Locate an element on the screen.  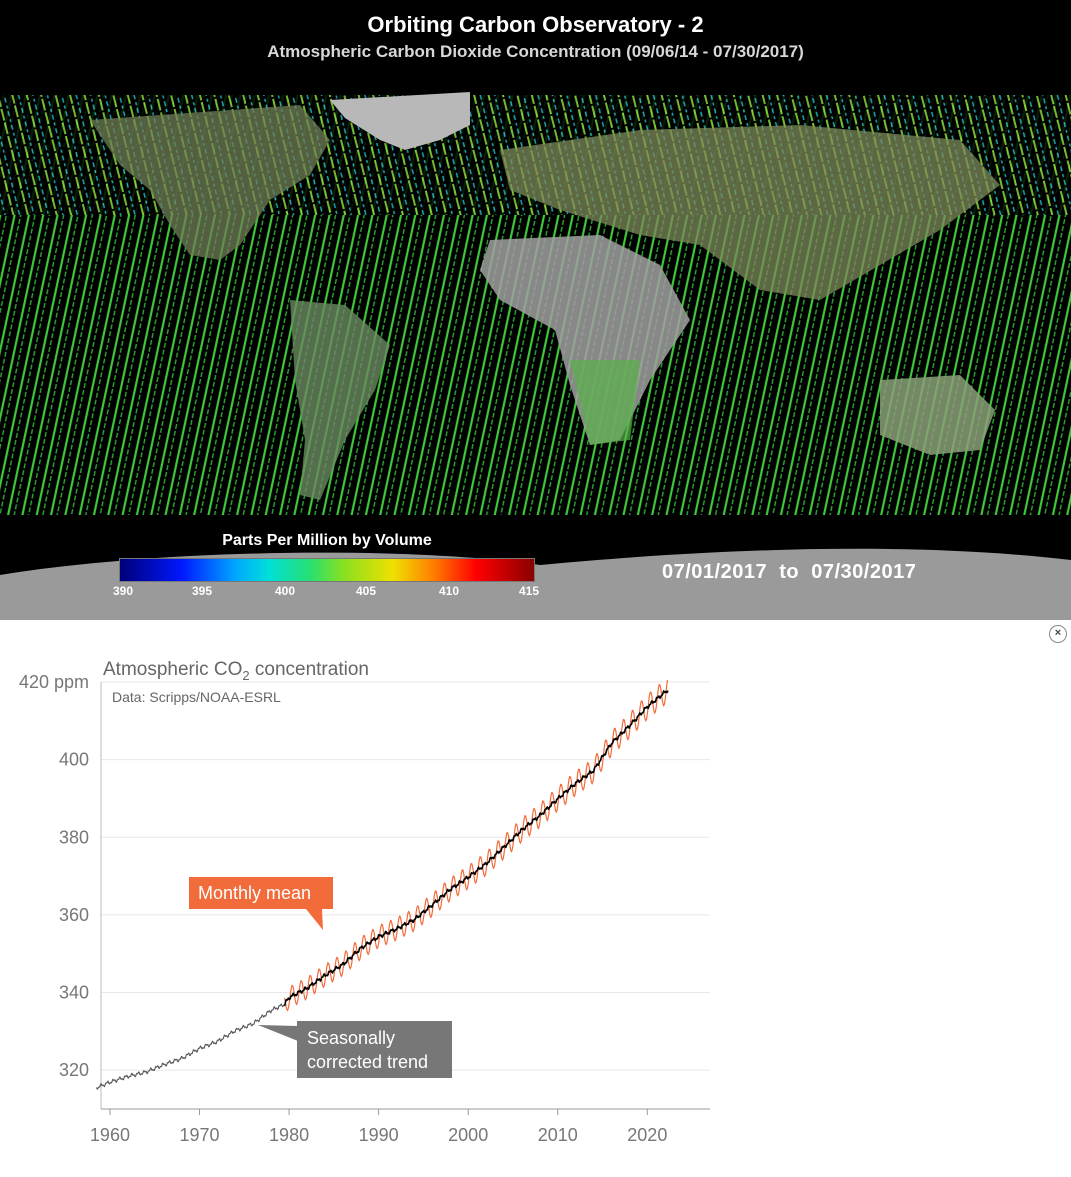
colorbar-title: Parts Per Million by Volume is located at coordinates (327, 540).